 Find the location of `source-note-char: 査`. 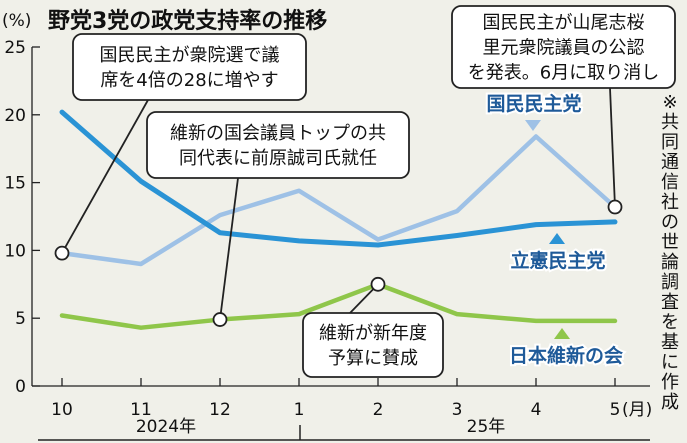

source-note-char: 査 is located at coordinates (670, 302).